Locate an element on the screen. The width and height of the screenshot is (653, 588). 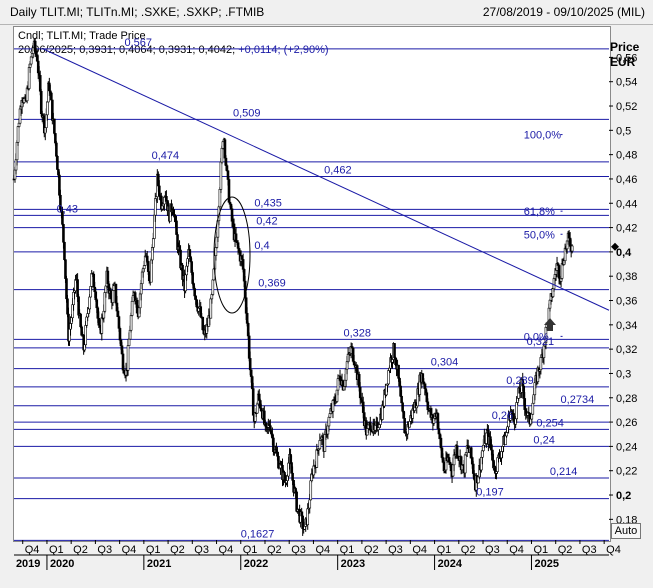
y-tick-label: 0,3 is located at coordinates (623, 374).